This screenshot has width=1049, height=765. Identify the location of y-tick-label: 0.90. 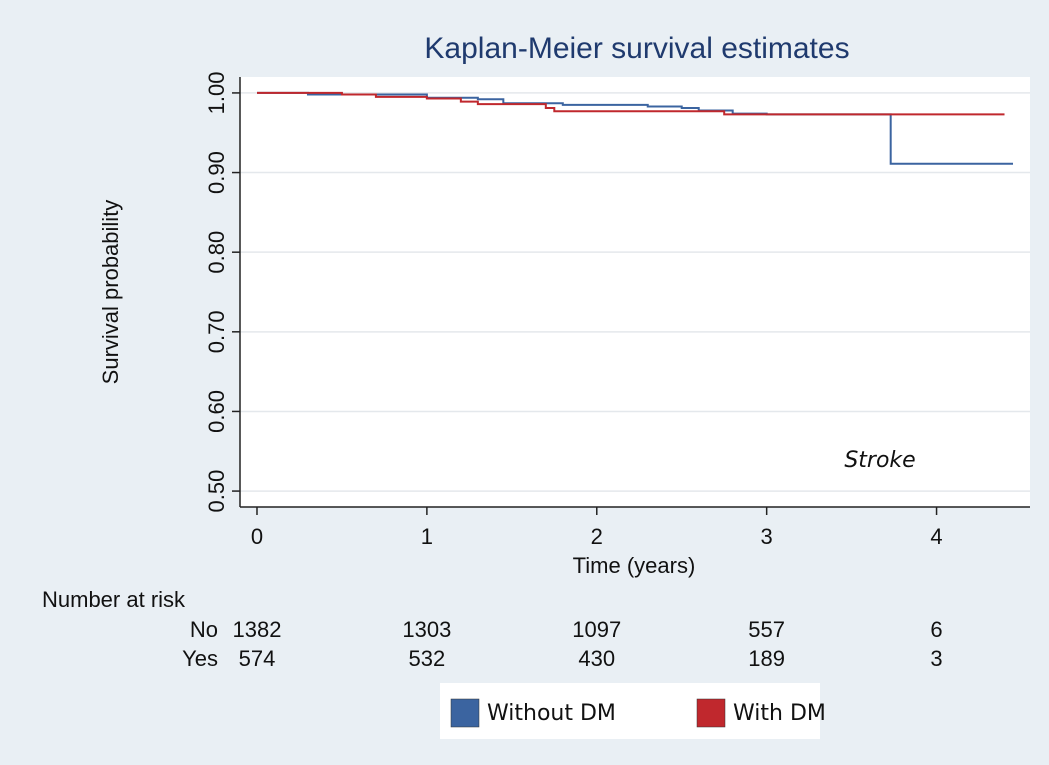
(216, 172).